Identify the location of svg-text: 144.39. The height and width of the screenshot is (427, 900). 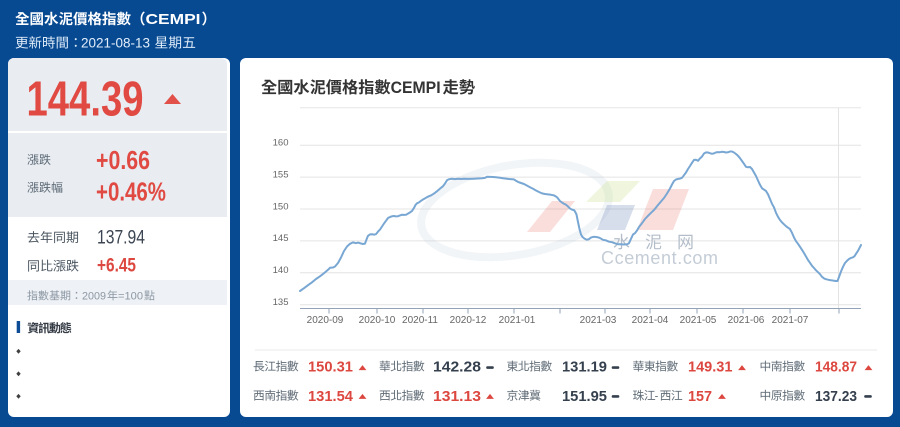
(85, 99).